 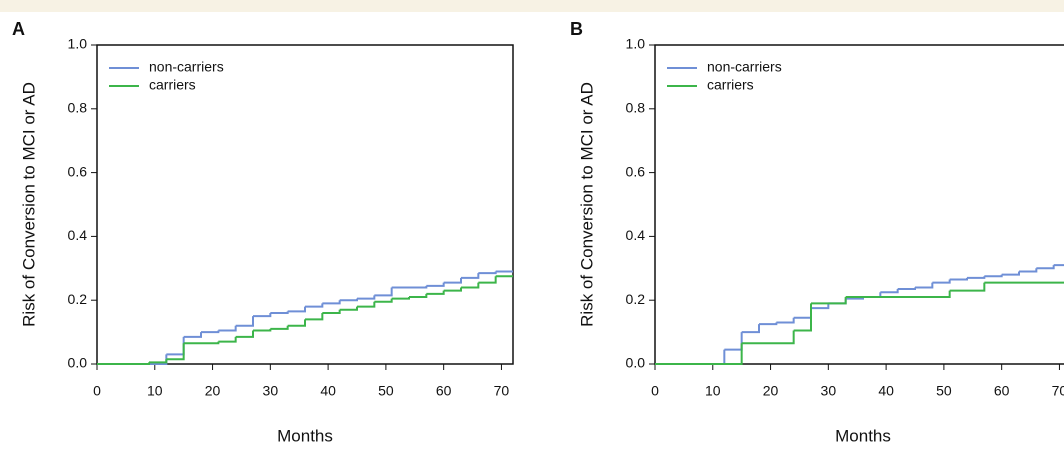 I want to click on x-tick-label: 40, so click(x=328, y=391).